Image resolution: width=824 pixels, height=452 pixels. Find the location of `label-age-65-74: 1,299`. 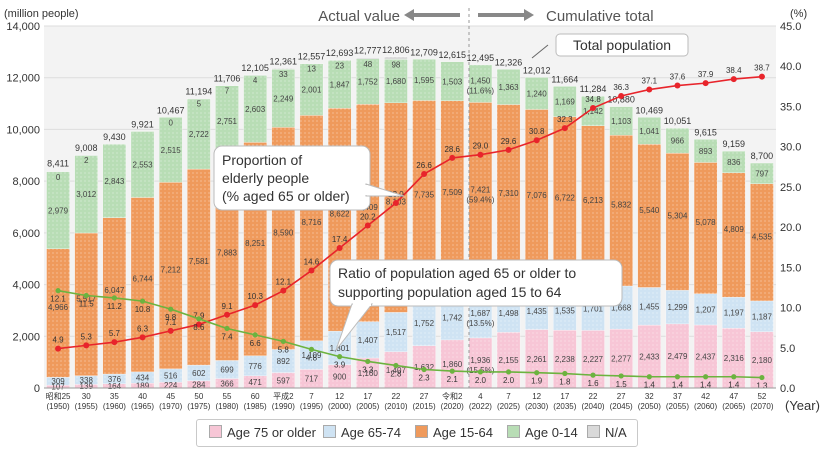

label-age-65-74: 1,299 is located at coordinates (677, 307).